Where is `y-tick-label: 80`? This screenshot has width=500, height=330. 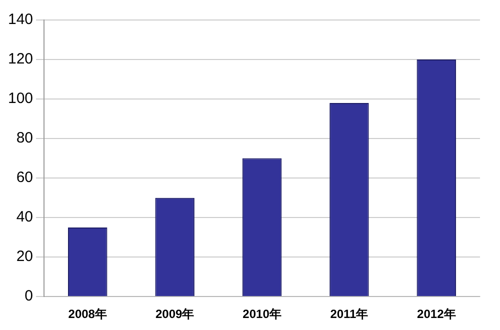
y-tick-label: 80 is located at coordinates (25, 138).